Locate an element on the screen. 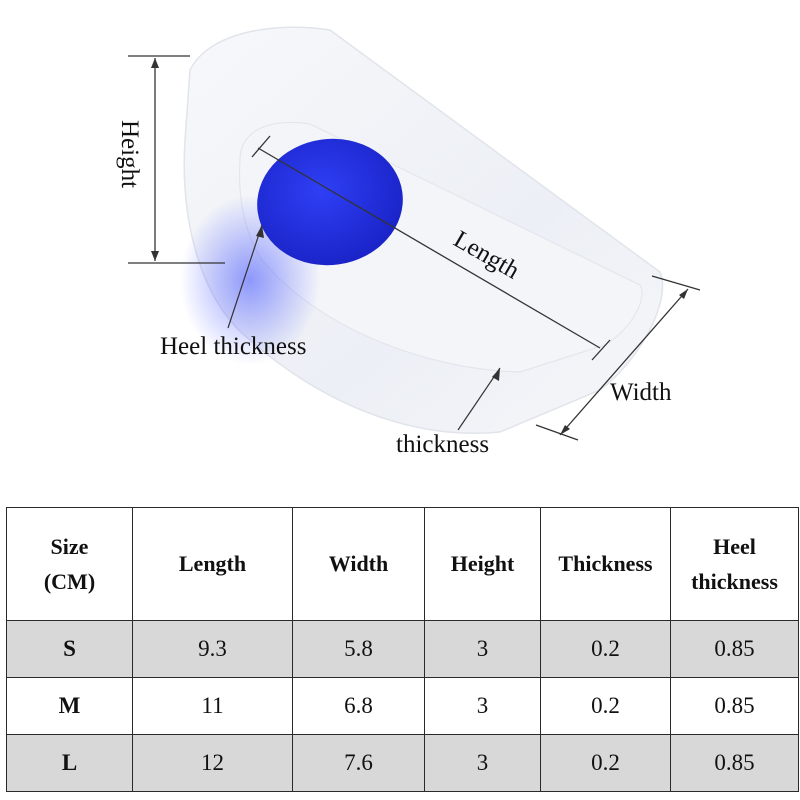 This screenshot has width=800, height=800. header-height: Height is located at coordinates (482, 564).